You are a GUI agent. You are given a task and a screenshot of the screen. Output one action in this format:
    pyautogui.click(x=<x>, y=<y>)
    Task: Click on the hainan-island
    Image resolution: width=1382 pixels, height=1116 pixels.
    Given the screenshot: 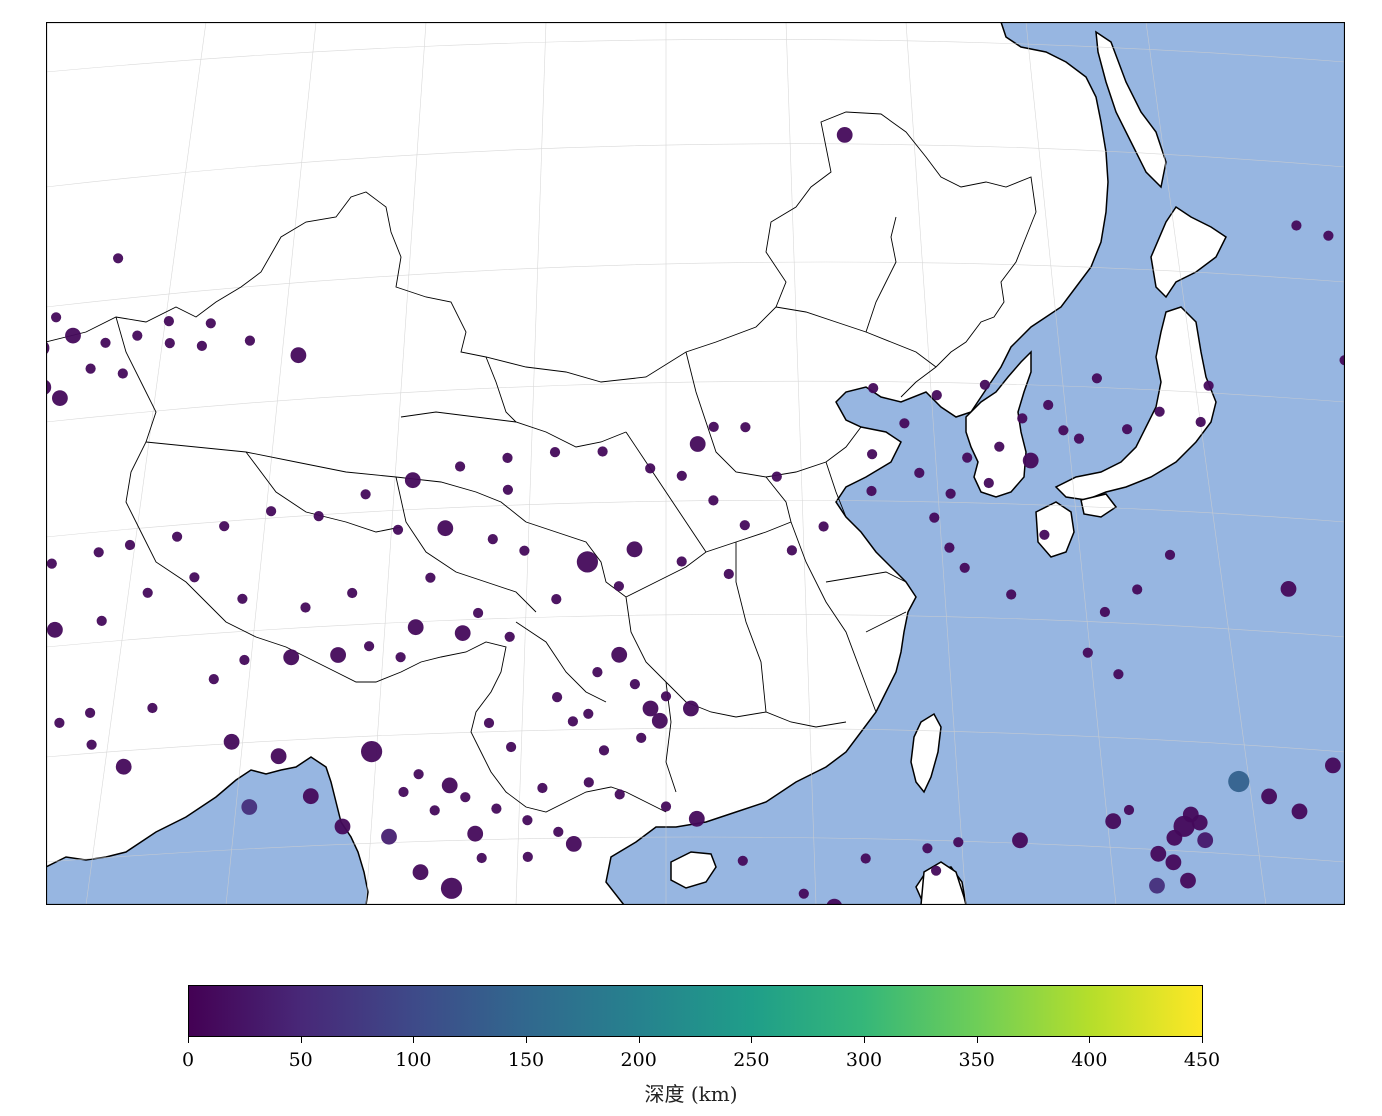 What is the action you would take?
    pyautogui.click(x=693, y=870)
    